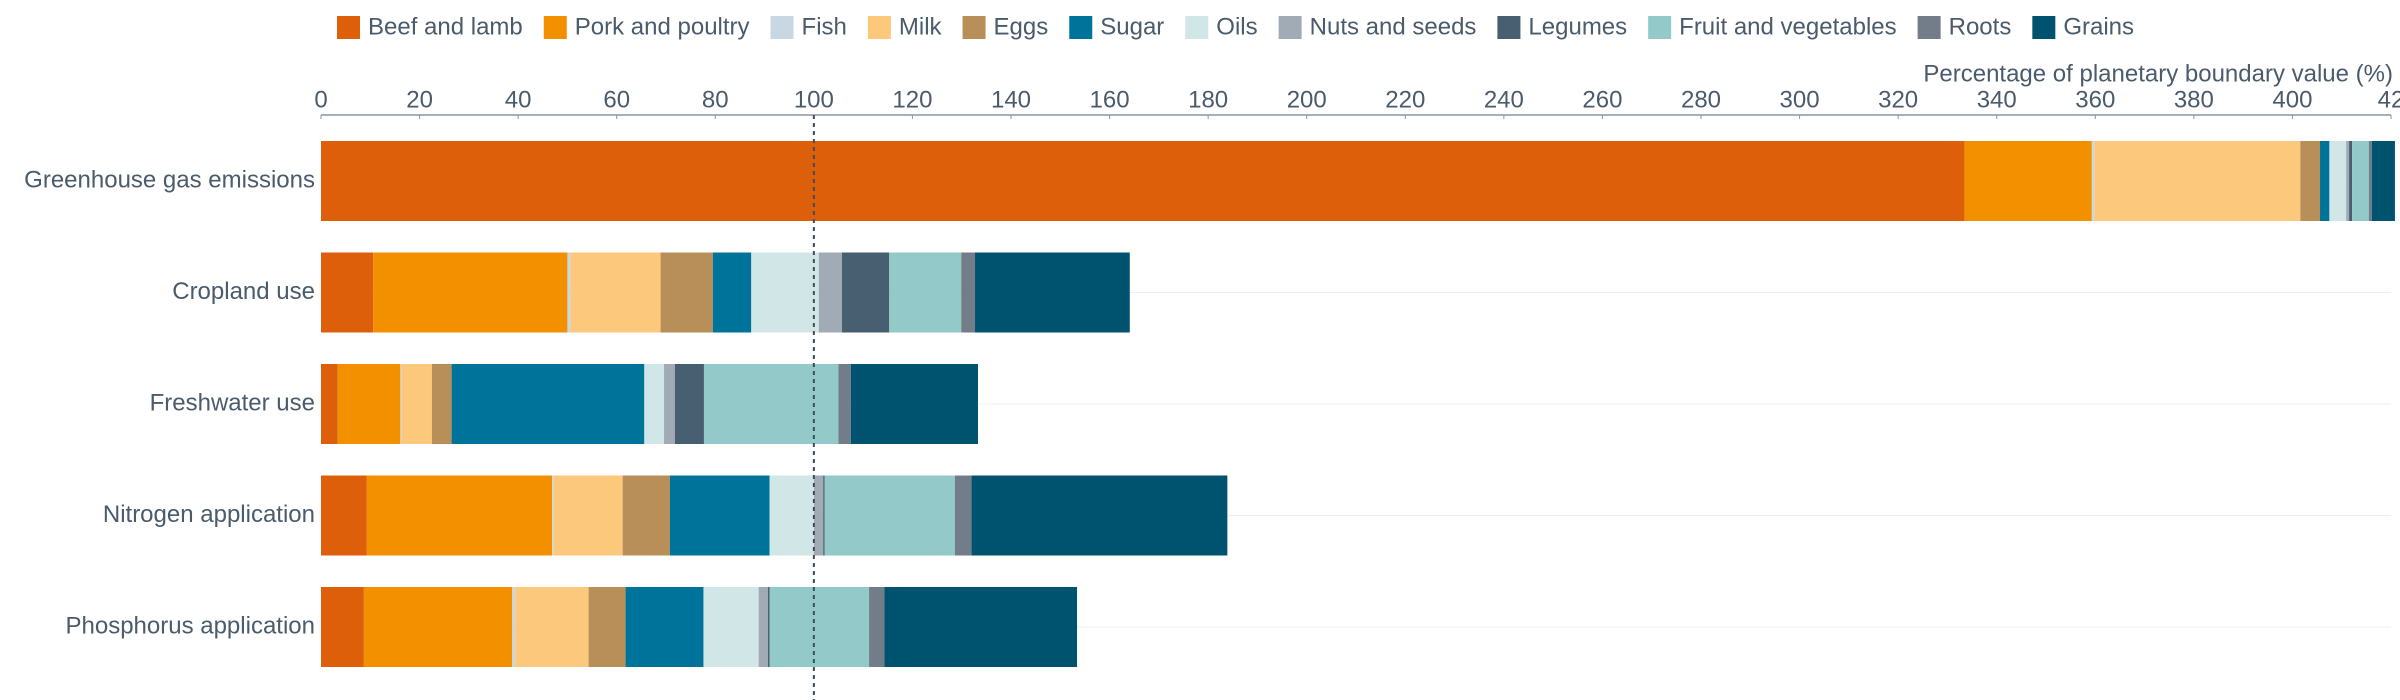 This screenshot has width=2400, height=700. I want to click on x-tick-label: 400, so click(2292, 99).